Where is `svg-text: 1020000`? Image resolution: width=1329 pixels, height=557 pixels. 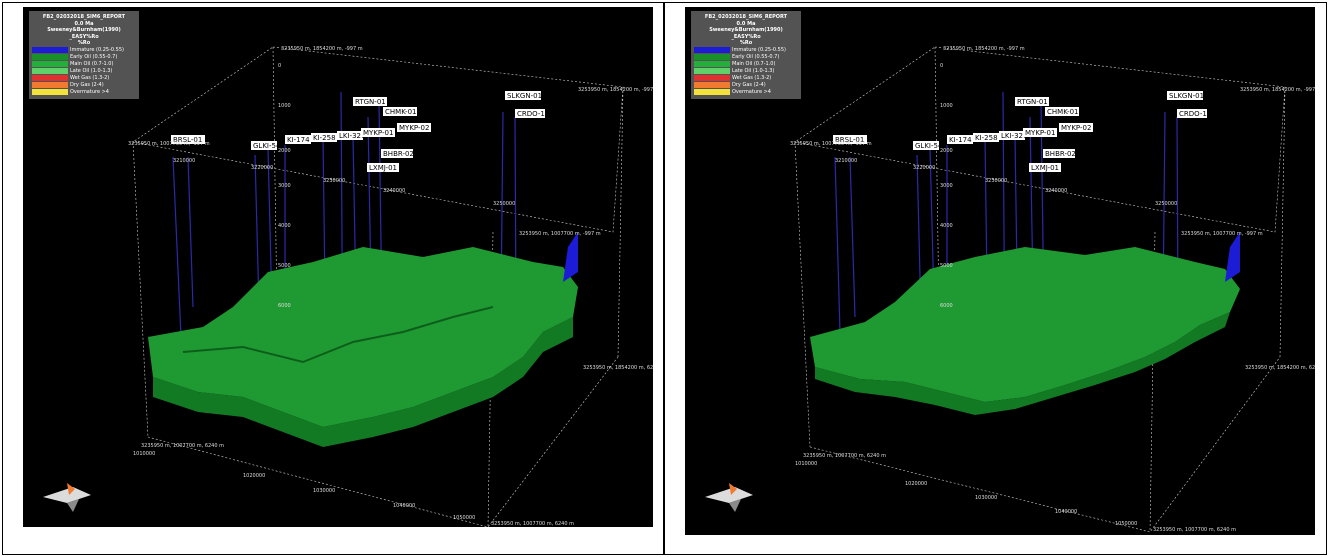
svg-text: 1020000 is located at coordinates (916, 484).